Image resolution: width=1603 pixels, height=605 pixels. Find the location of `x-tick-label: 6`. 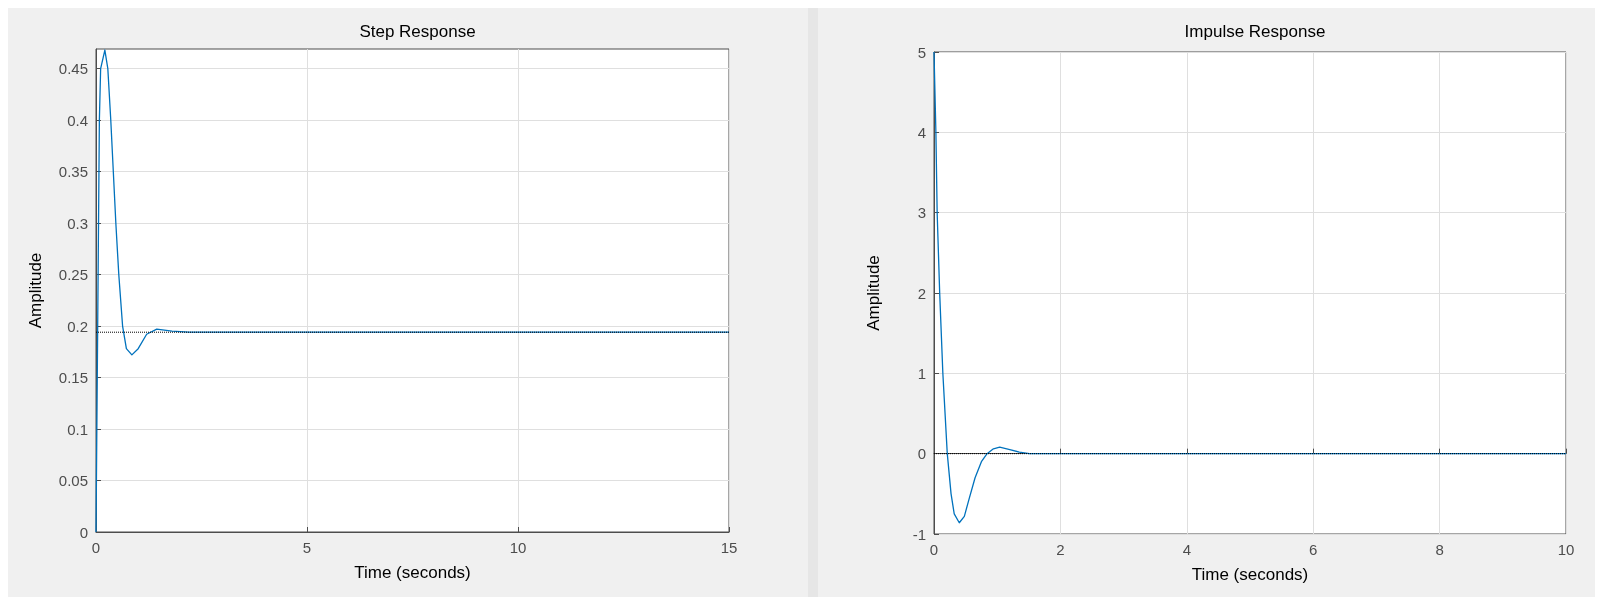

x-tick-label: 6 is located at coordinates (1313, 549).